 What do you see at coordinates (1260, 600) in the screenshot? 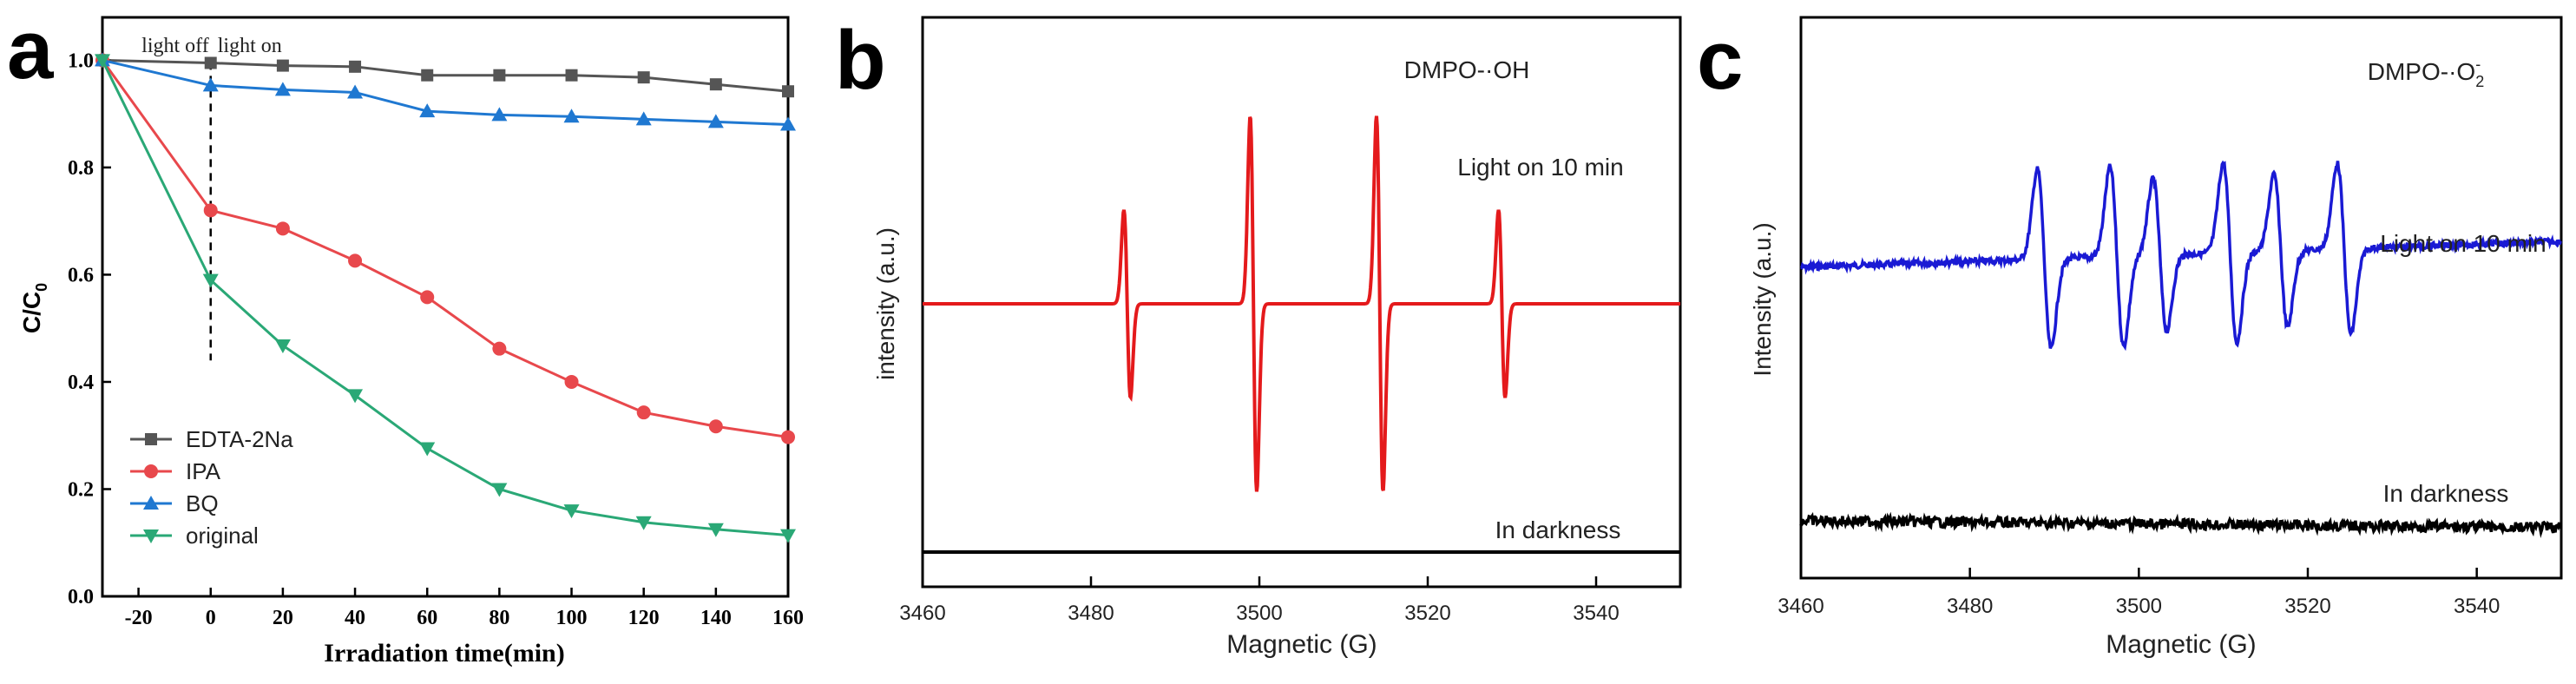
I see `panel-b-x-ticks: 3460 3480 3500 3520 3540` at bounding box center [1260, 600].